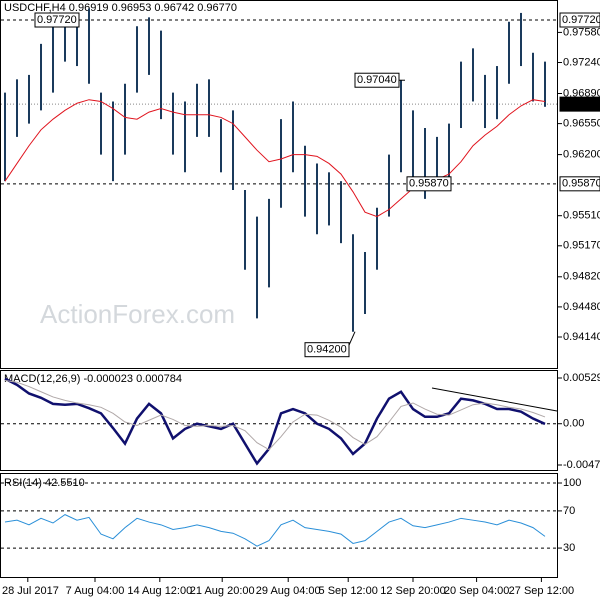 The image size is (600, 600). Describe the element at coordinates (581, 93) in the screenshot. I see `y-tick-label: 0.96890` at that location.